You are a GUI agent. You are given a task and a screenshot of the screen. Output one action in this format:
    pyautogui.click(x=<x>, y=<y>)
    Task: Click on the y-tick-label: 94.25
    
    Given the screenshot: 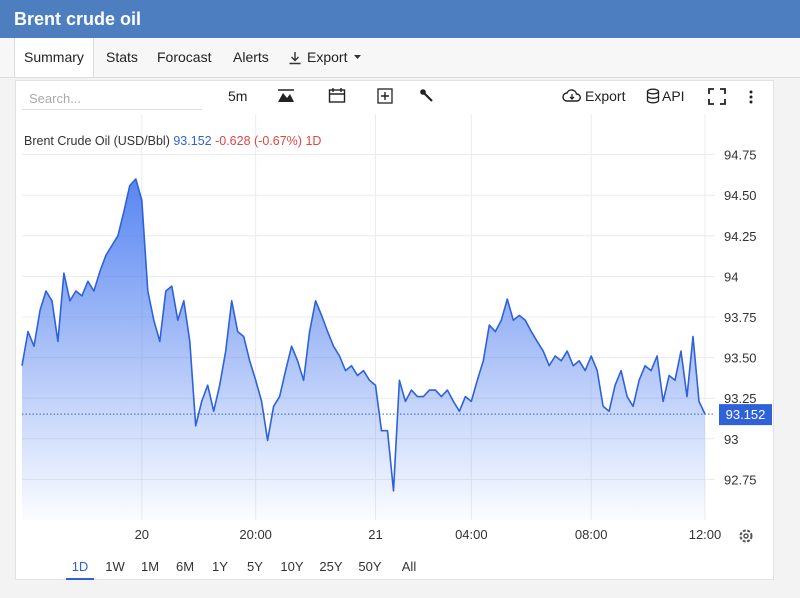 What is the action you would take?
    pyautogui.click(x=740, y=236)
    